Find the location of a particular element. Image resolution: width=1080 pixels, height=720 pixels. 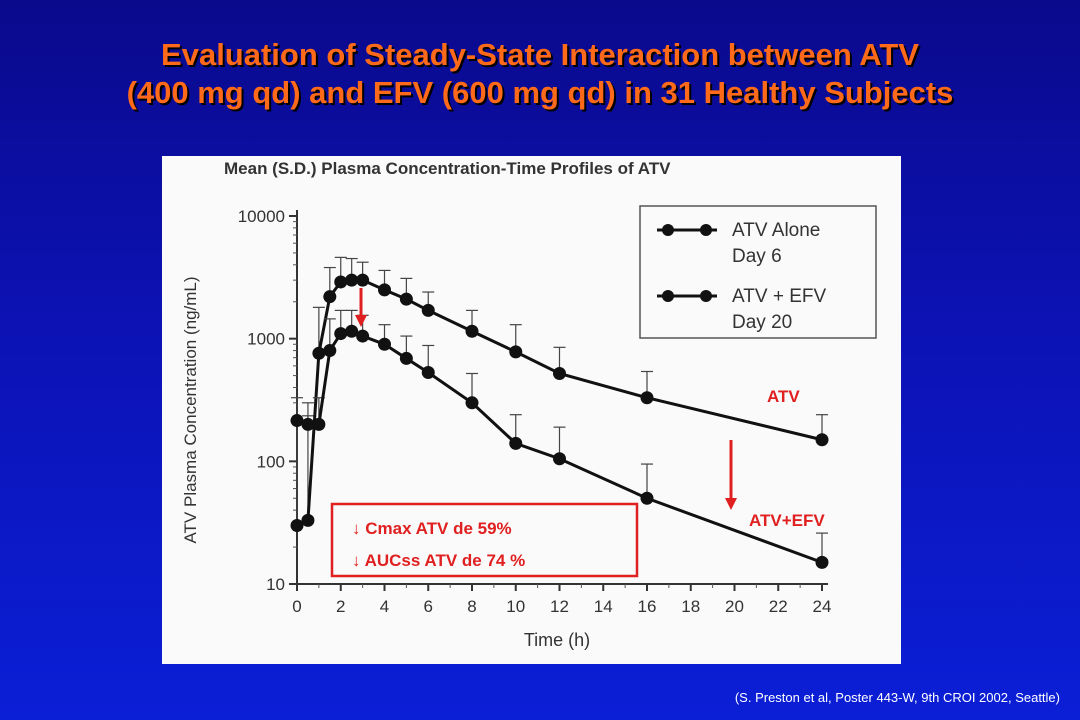

label-atv: ATV is located at coordinates (783, 396).